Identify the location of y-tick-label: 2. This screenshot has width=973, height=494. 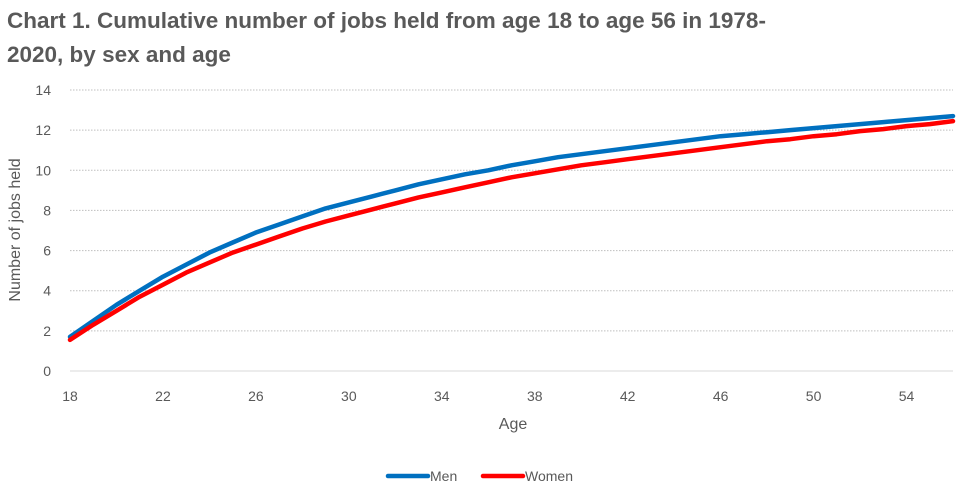
(47, 331).